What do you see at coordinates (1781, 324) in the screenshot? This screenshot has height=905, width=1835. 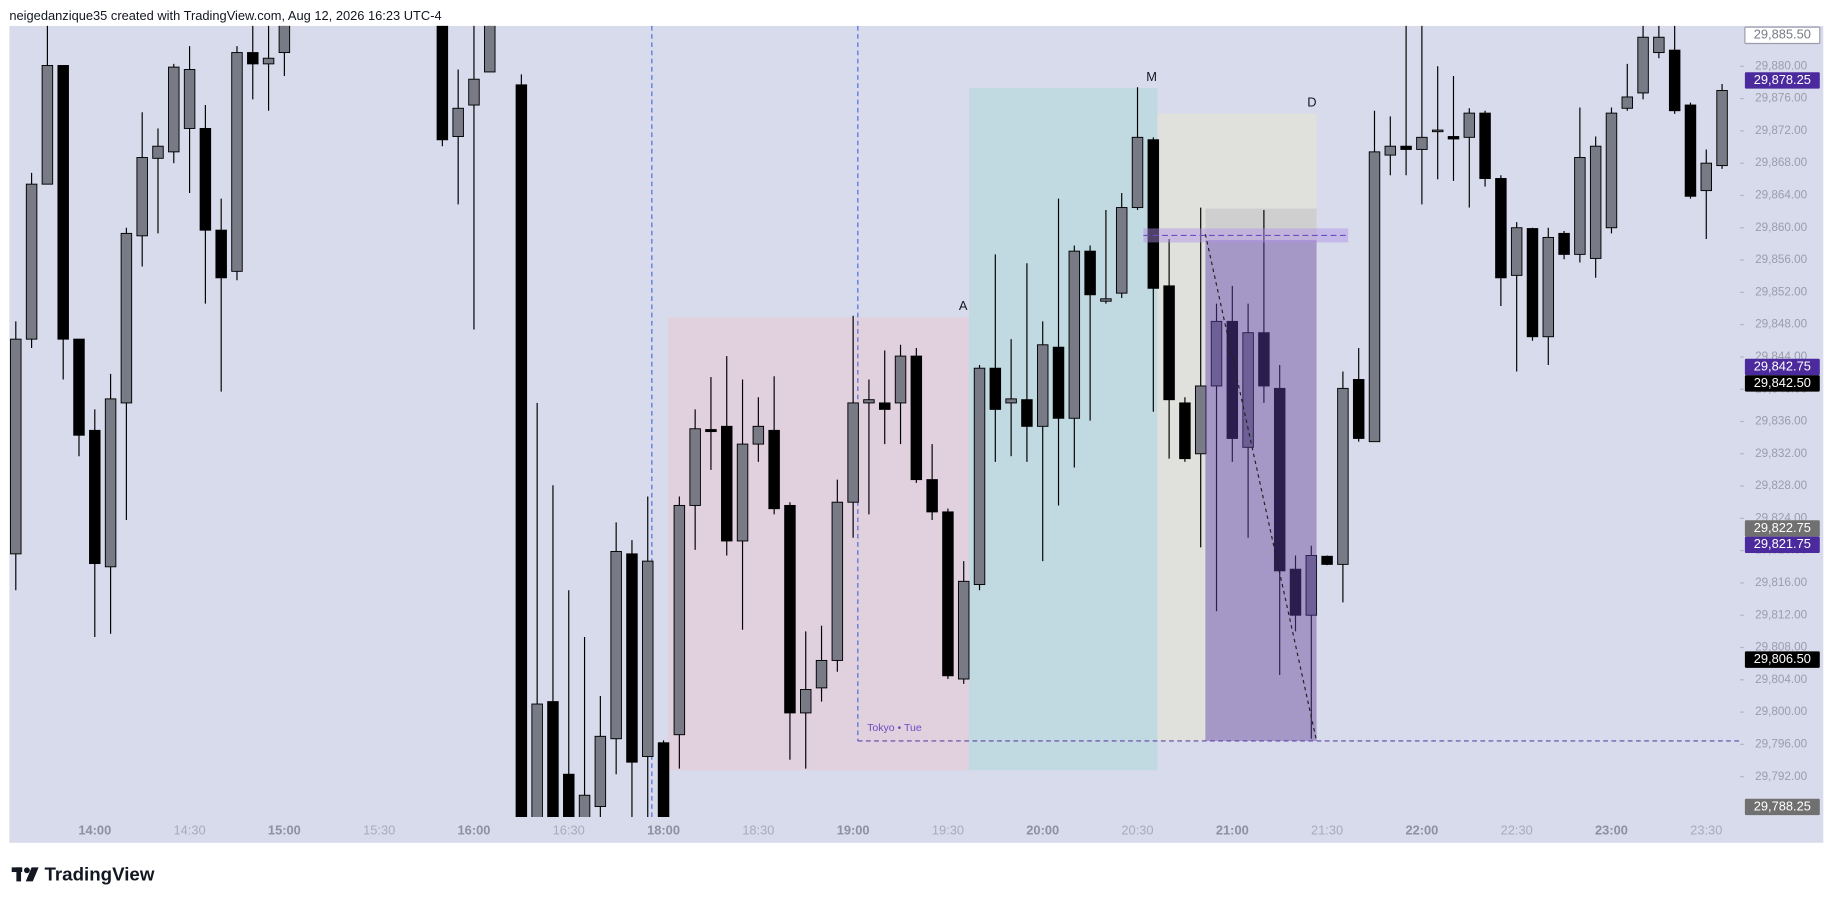 I see `y-tick-label: 29,848.00` at bounding box center [1781, 324].